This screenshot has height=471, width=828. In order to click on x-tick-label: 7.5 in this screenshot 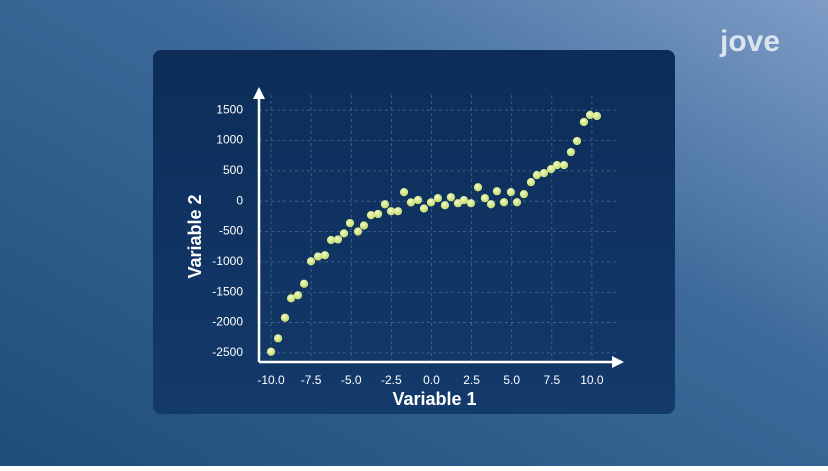, I will do `click(551, 380)`.